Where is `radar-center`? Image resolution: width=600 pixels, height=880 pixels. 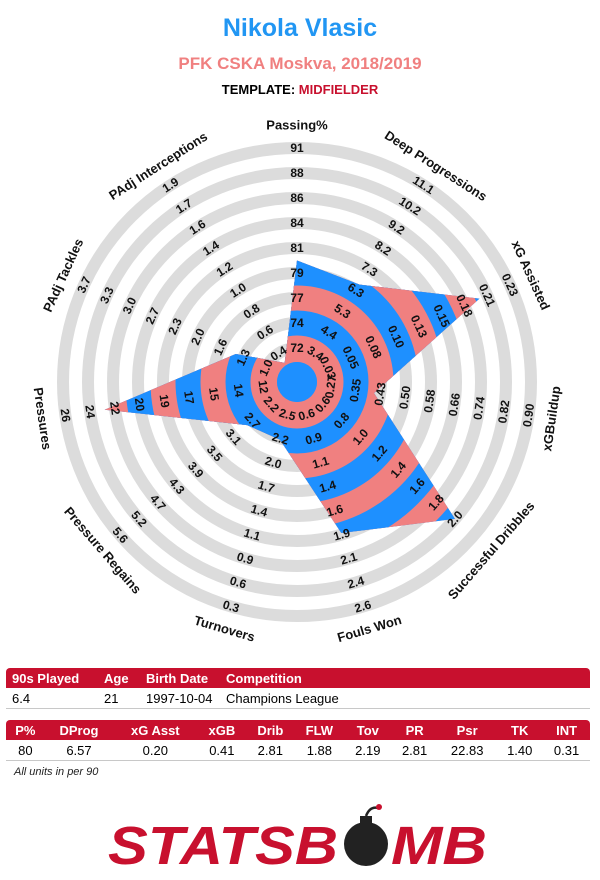 radar-center is located at coordinates (297, 382).